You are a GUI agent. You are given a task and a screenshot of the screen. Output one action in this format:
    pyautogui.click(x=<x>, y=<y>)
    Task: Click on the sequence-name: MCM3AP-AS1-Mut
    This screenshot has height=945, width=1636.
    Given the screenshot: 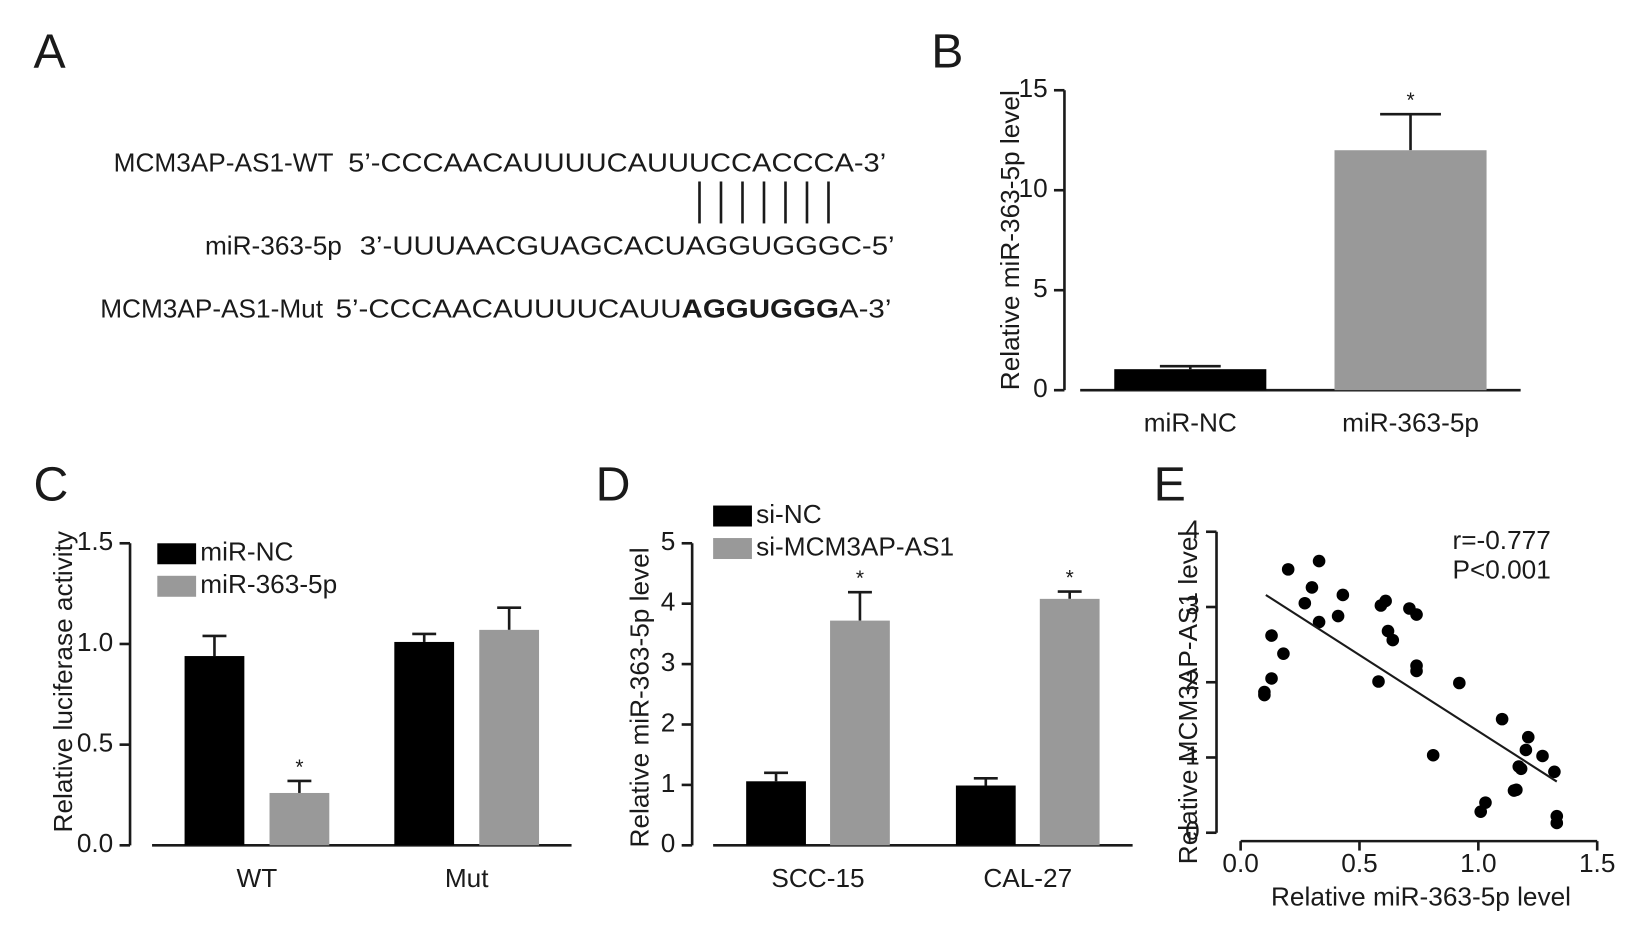 What is the action you would take?
    pyautogui.click(x=211, y=308)
    